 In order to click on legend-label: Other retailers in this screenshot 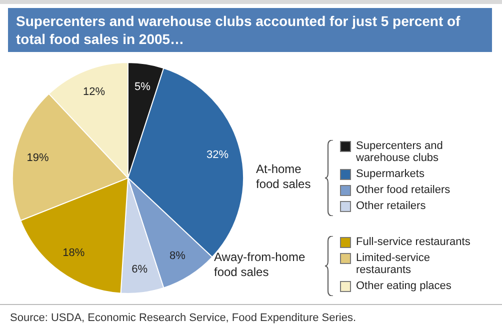, I will do `click(391, 206)`.